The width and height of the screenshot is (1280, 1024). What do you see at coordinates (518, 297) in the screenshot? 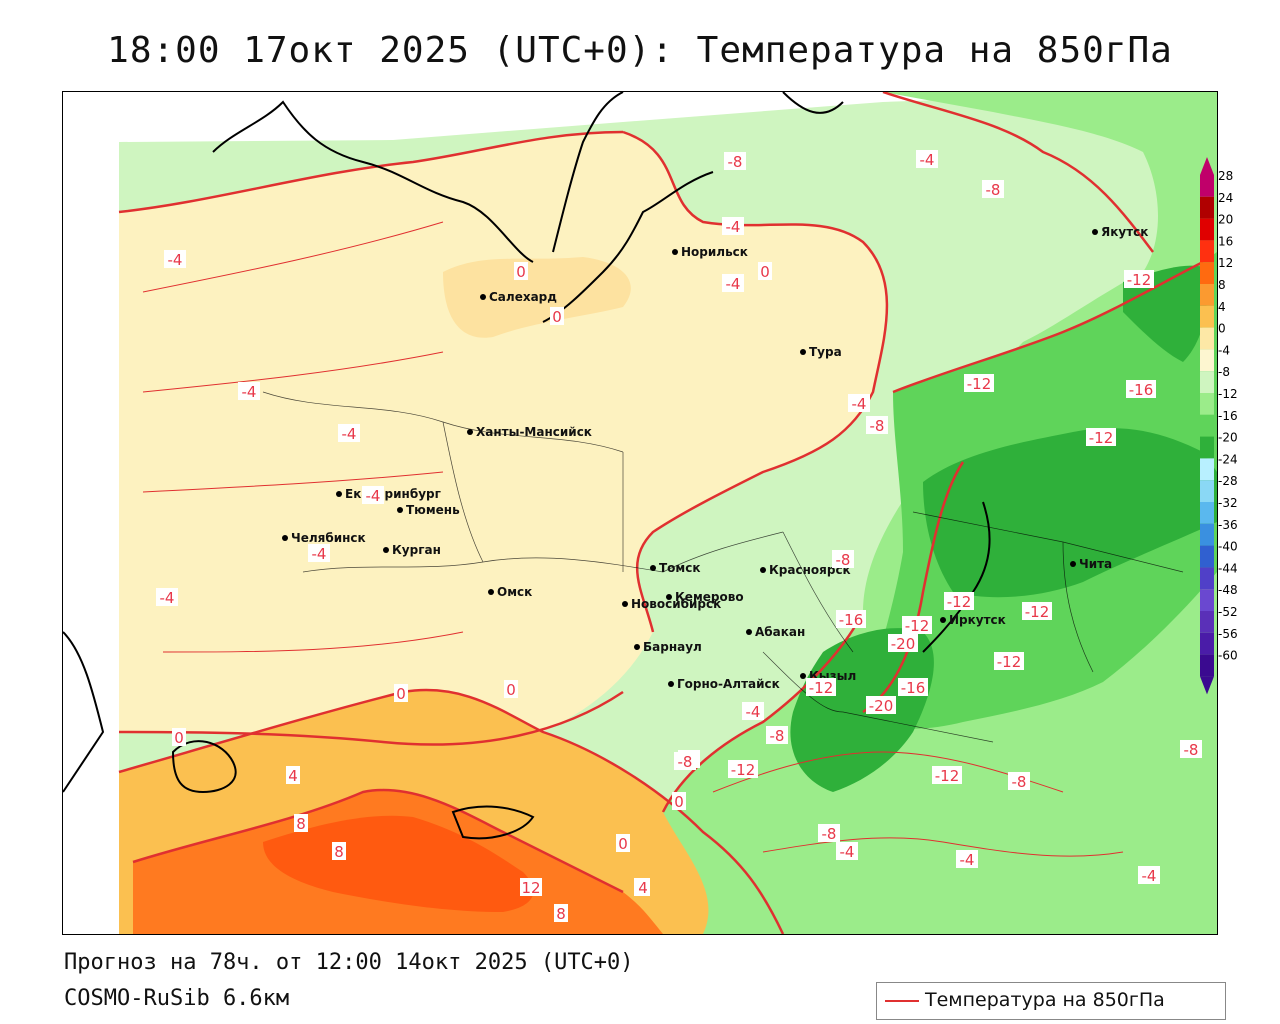
I see `city-2: Салехард` at bounding box center [518, 297].